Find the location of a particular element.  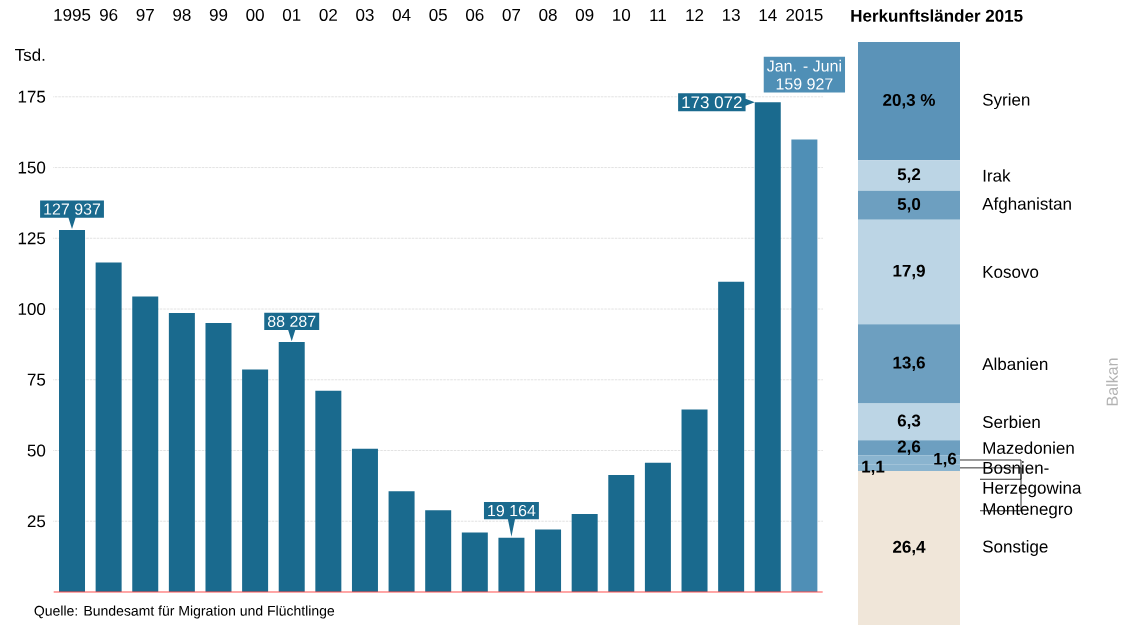

x-tick-label: 02 is located at coordinates (328, 14).